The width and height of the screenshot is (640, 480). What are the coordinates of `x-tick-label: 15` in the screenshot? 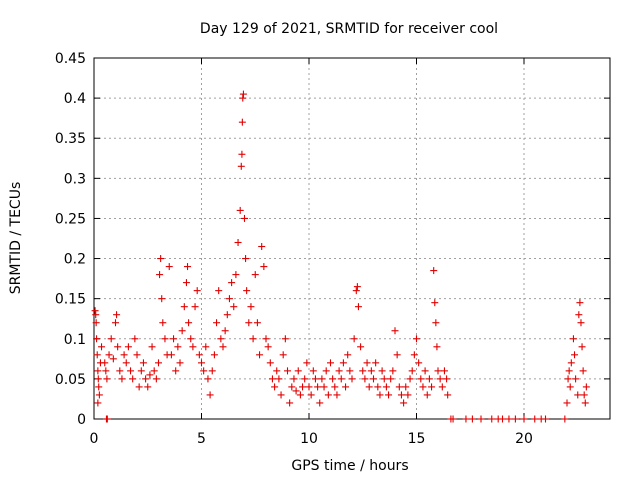 It's located at (417, 439).